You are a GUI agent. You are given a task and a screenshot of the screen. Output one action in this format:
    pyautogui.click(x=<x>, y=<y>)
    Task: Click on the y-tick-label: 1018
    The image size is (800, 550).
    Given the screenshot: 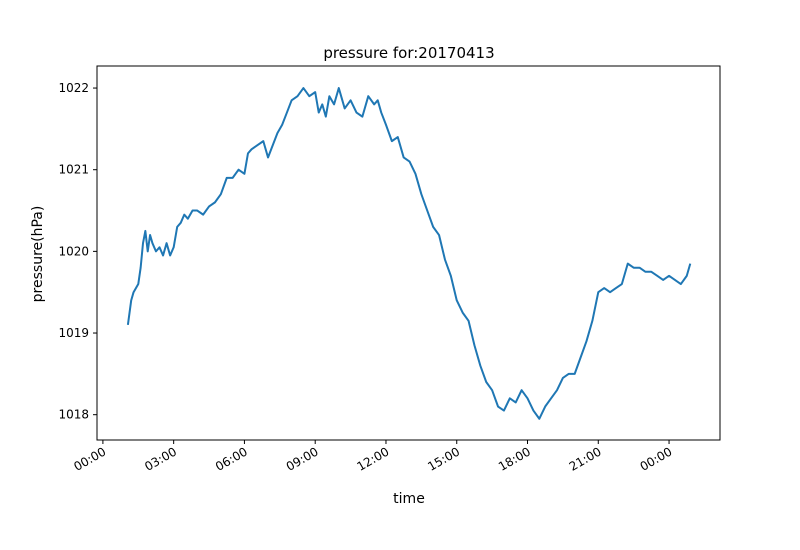 What is the action you would take?
    pyautogui.click(x=73, y=415)
    